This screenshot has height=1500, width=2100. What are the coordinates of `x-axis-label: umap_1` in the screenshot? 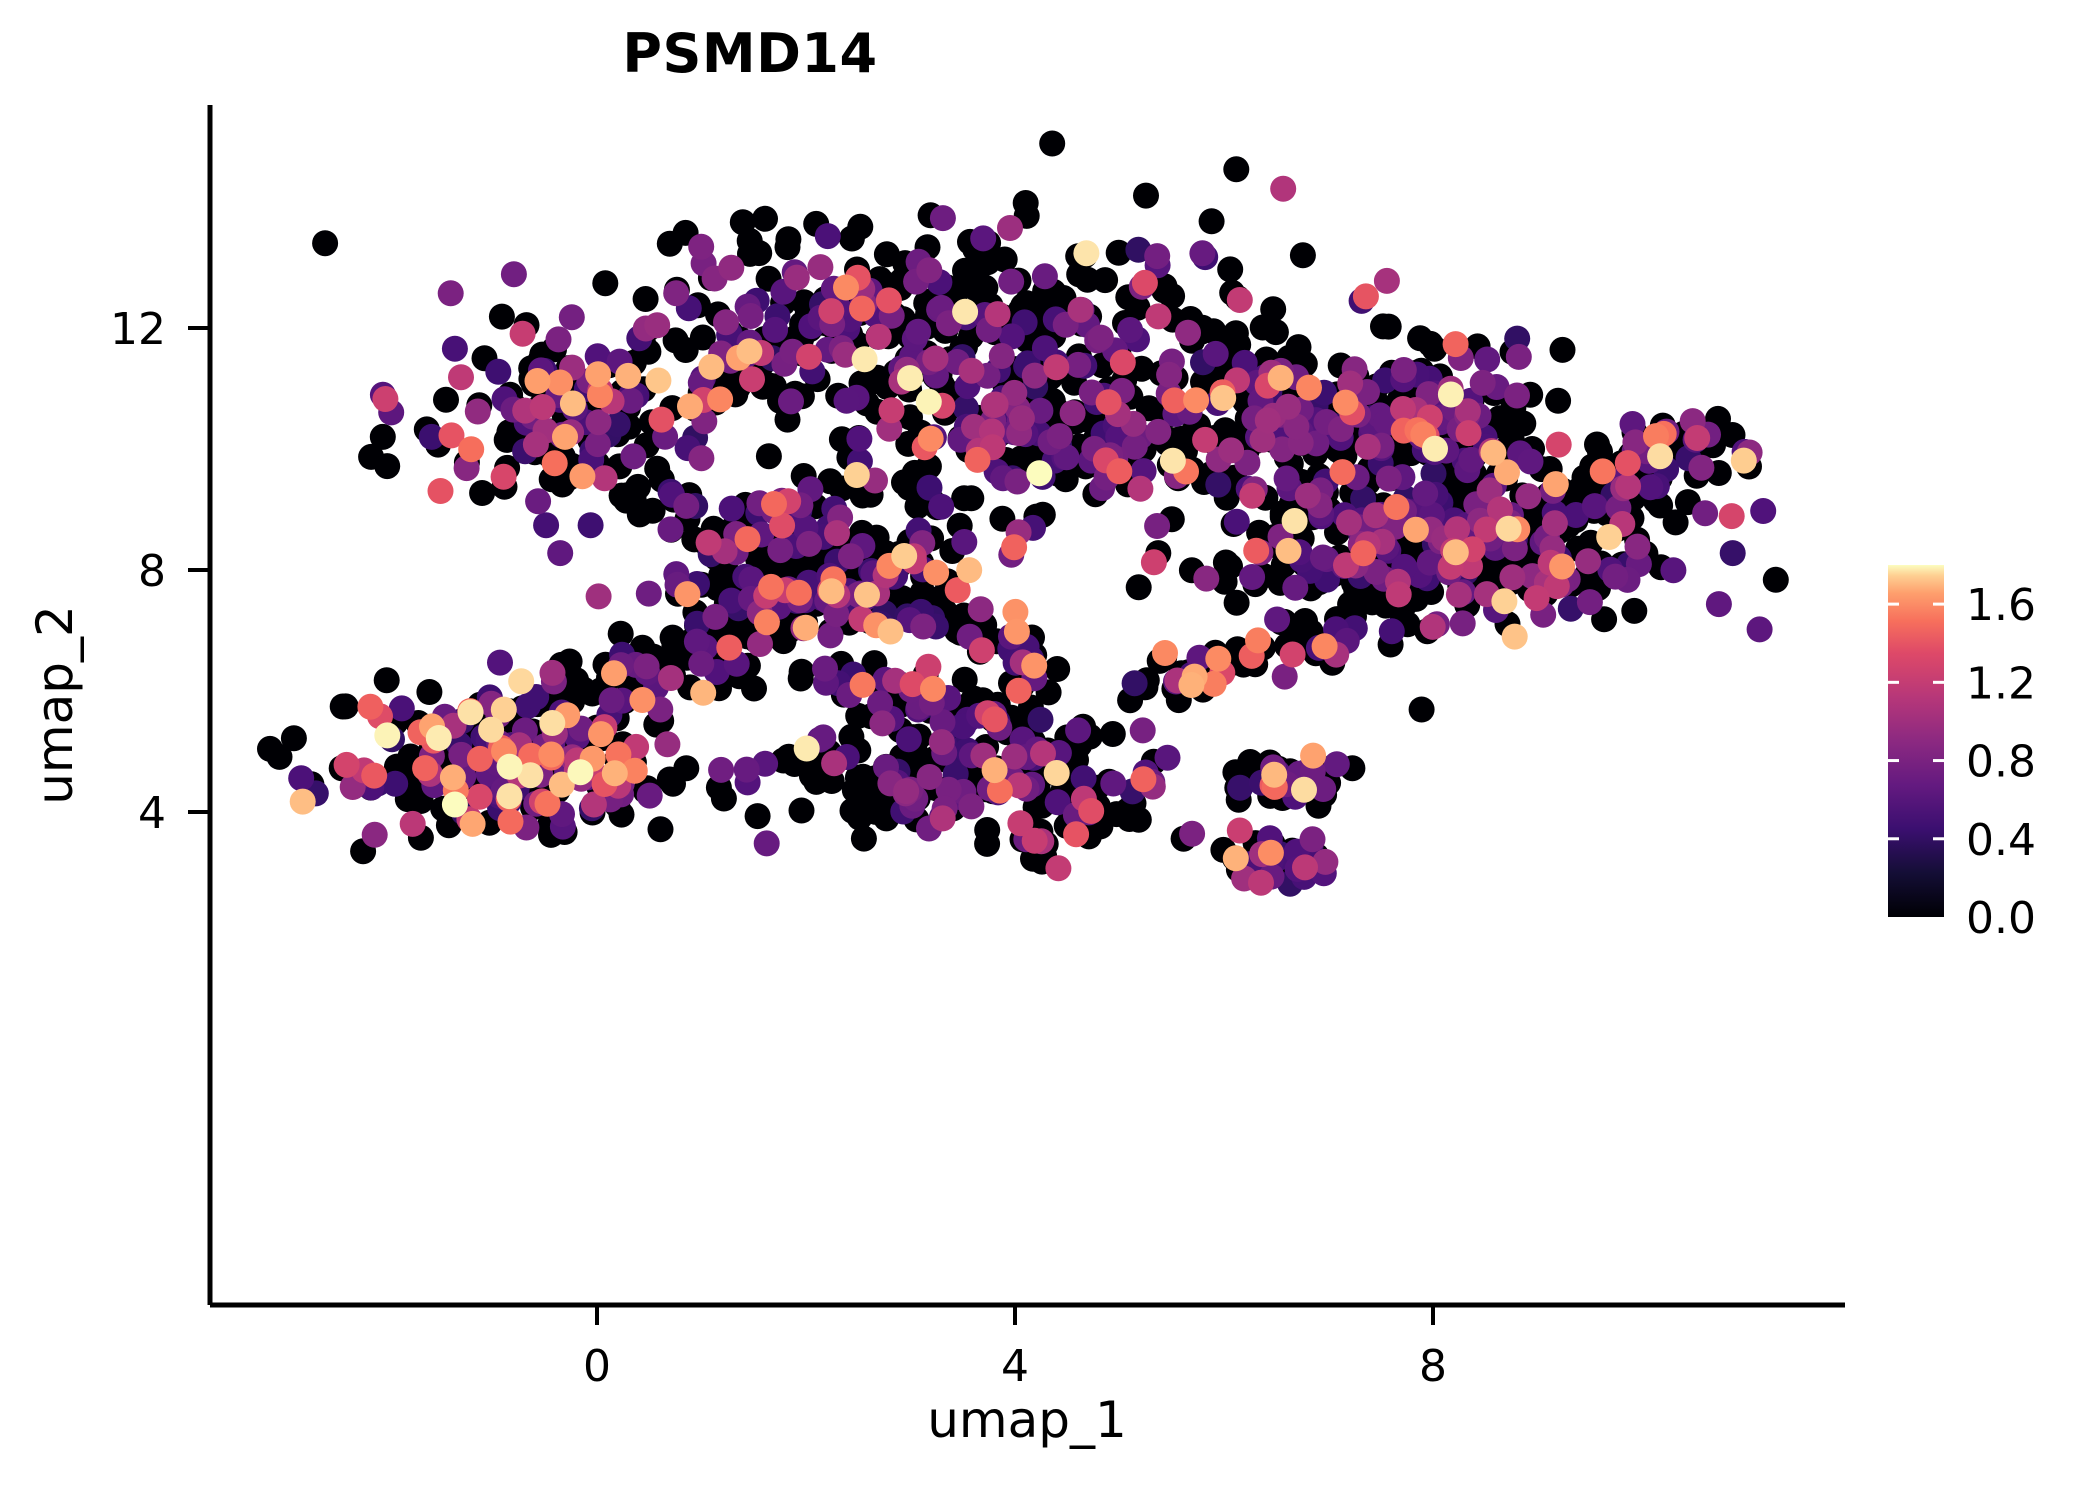 It's located at (1027, 1420).